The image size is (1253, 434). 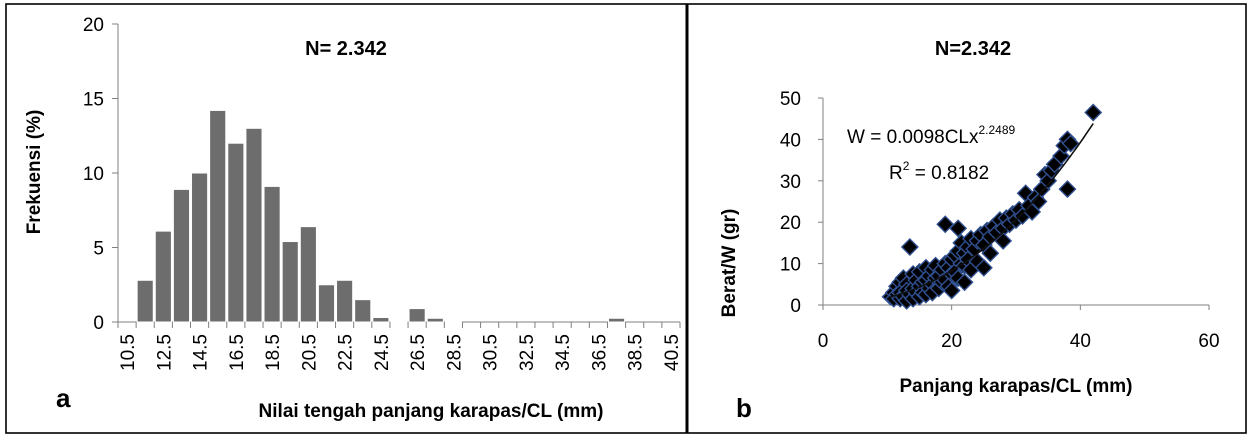 What do you see at coordinates (744, 408) in the screenshot?
I see `panel-label-b: b` at bounding box center [744, 408].